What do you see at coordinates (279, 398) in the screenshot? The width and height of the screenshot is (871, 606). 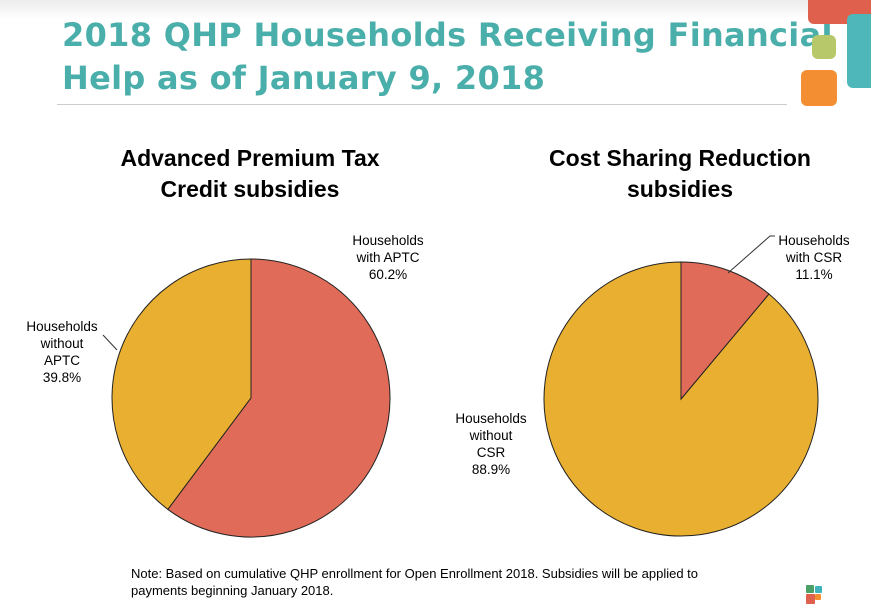 I see `pie-slice-aptc-with` at bounding box center [279, 398].